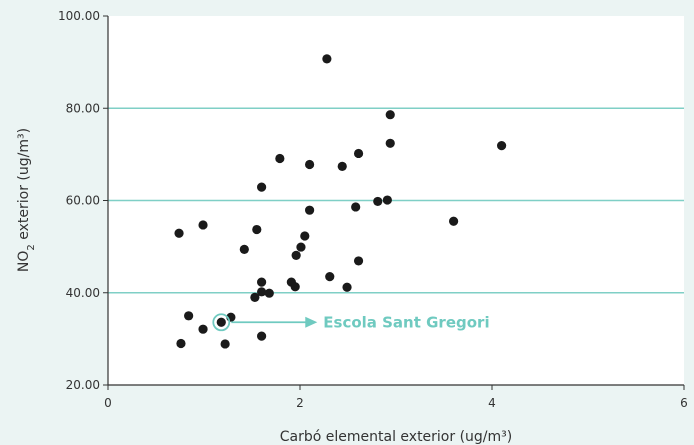 The image size is (694, 445). Describe the element at coordinates (83, 293) in the screenshot. I see `y-tick-label: 40.00` at that location.